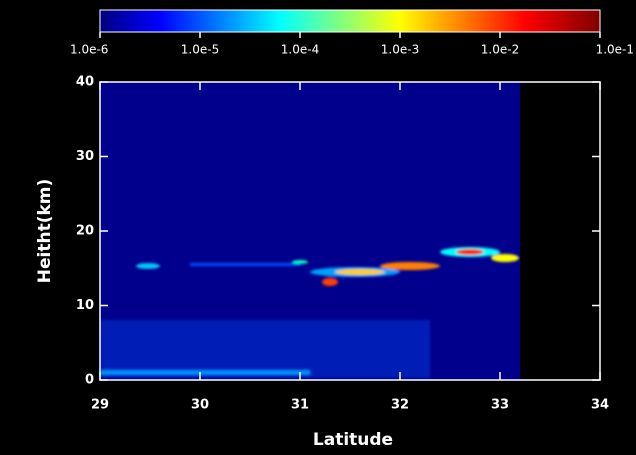 This screenshot has height=455, width=636. Describe the element at coordinates (85, 231) in the screenshot. I see `y-tick-label: 20` at that location.